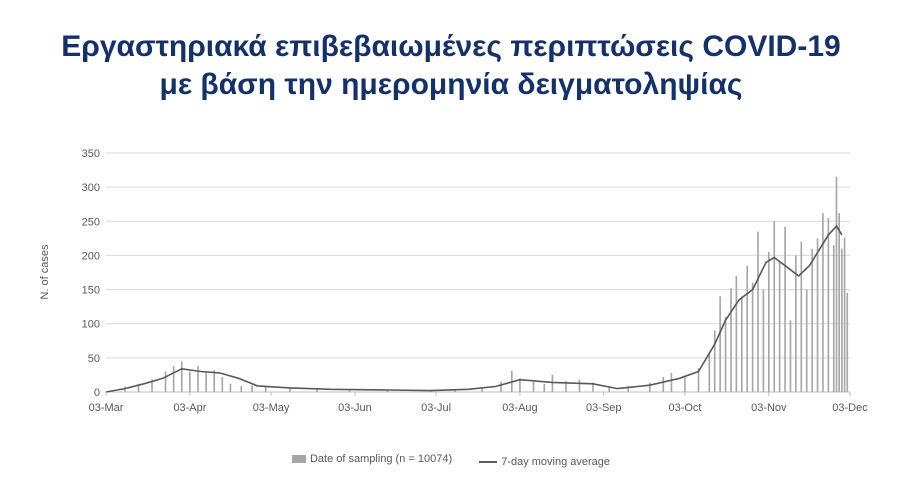  What do you see at coordinates (91, 256) in the screenshot?
I see `y-tick-label: 200` at bounding box center [91, 256].